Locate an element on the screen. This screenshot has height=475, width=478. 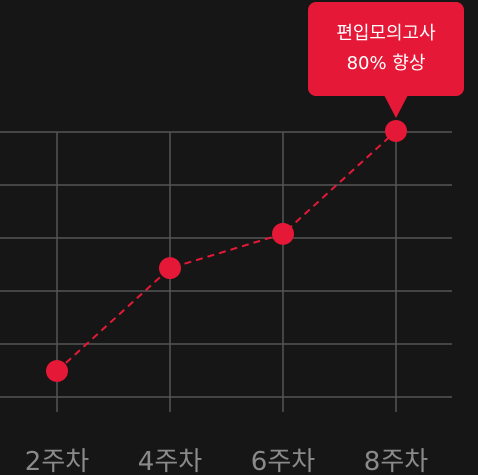
data-point-8주차 is located at coordinates (396, 131).